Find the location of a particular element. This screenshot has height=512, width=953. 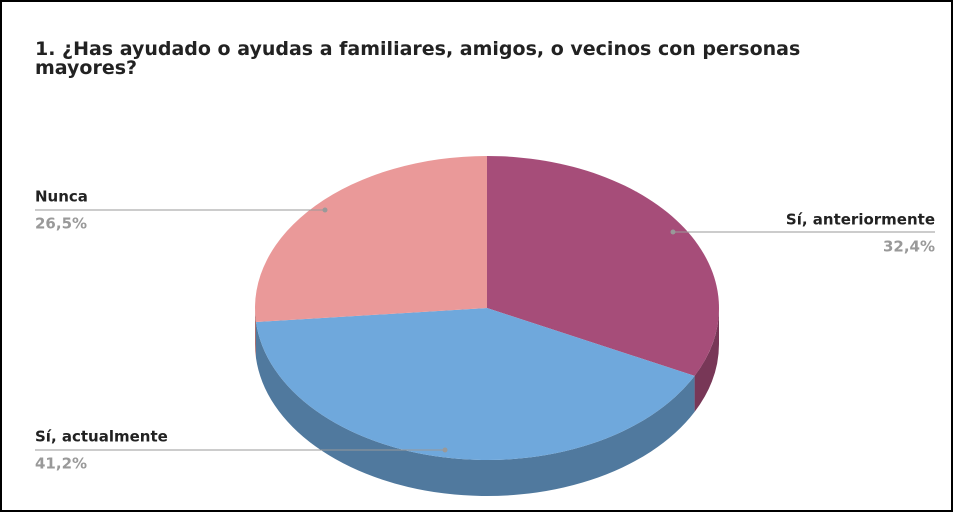

slice-label: Sí, actualmente is located at coordinates (101, 437).